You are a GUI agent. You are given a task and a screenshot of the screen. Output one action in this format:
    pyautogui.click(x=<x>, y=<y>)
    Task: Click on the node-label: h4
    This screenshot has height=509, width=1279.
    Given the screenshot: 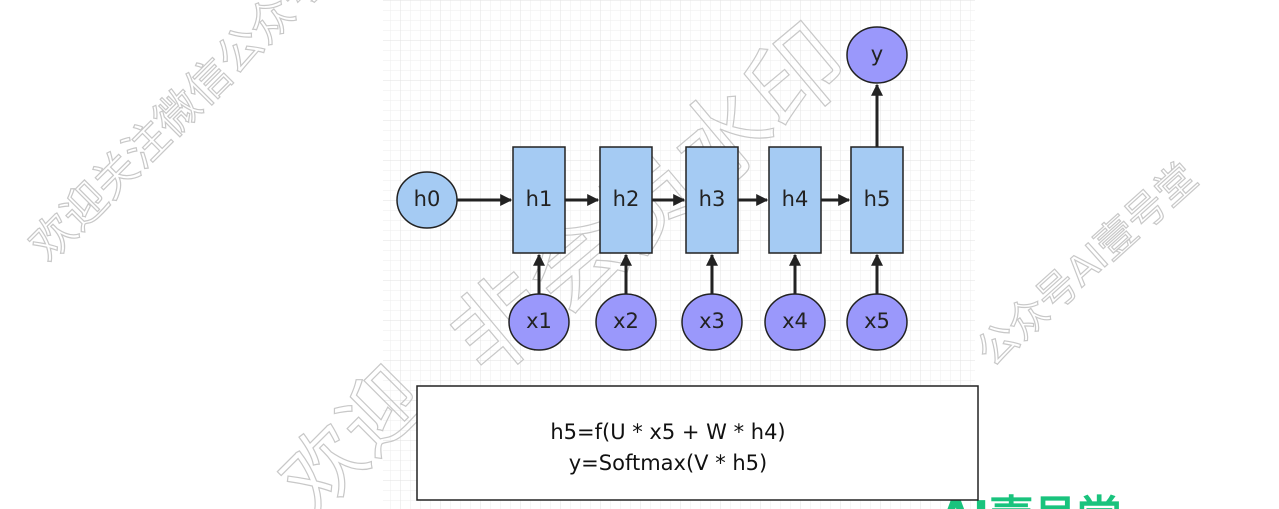 What is the action you would take?
    pyautogui.click(x=795, y=199)
    